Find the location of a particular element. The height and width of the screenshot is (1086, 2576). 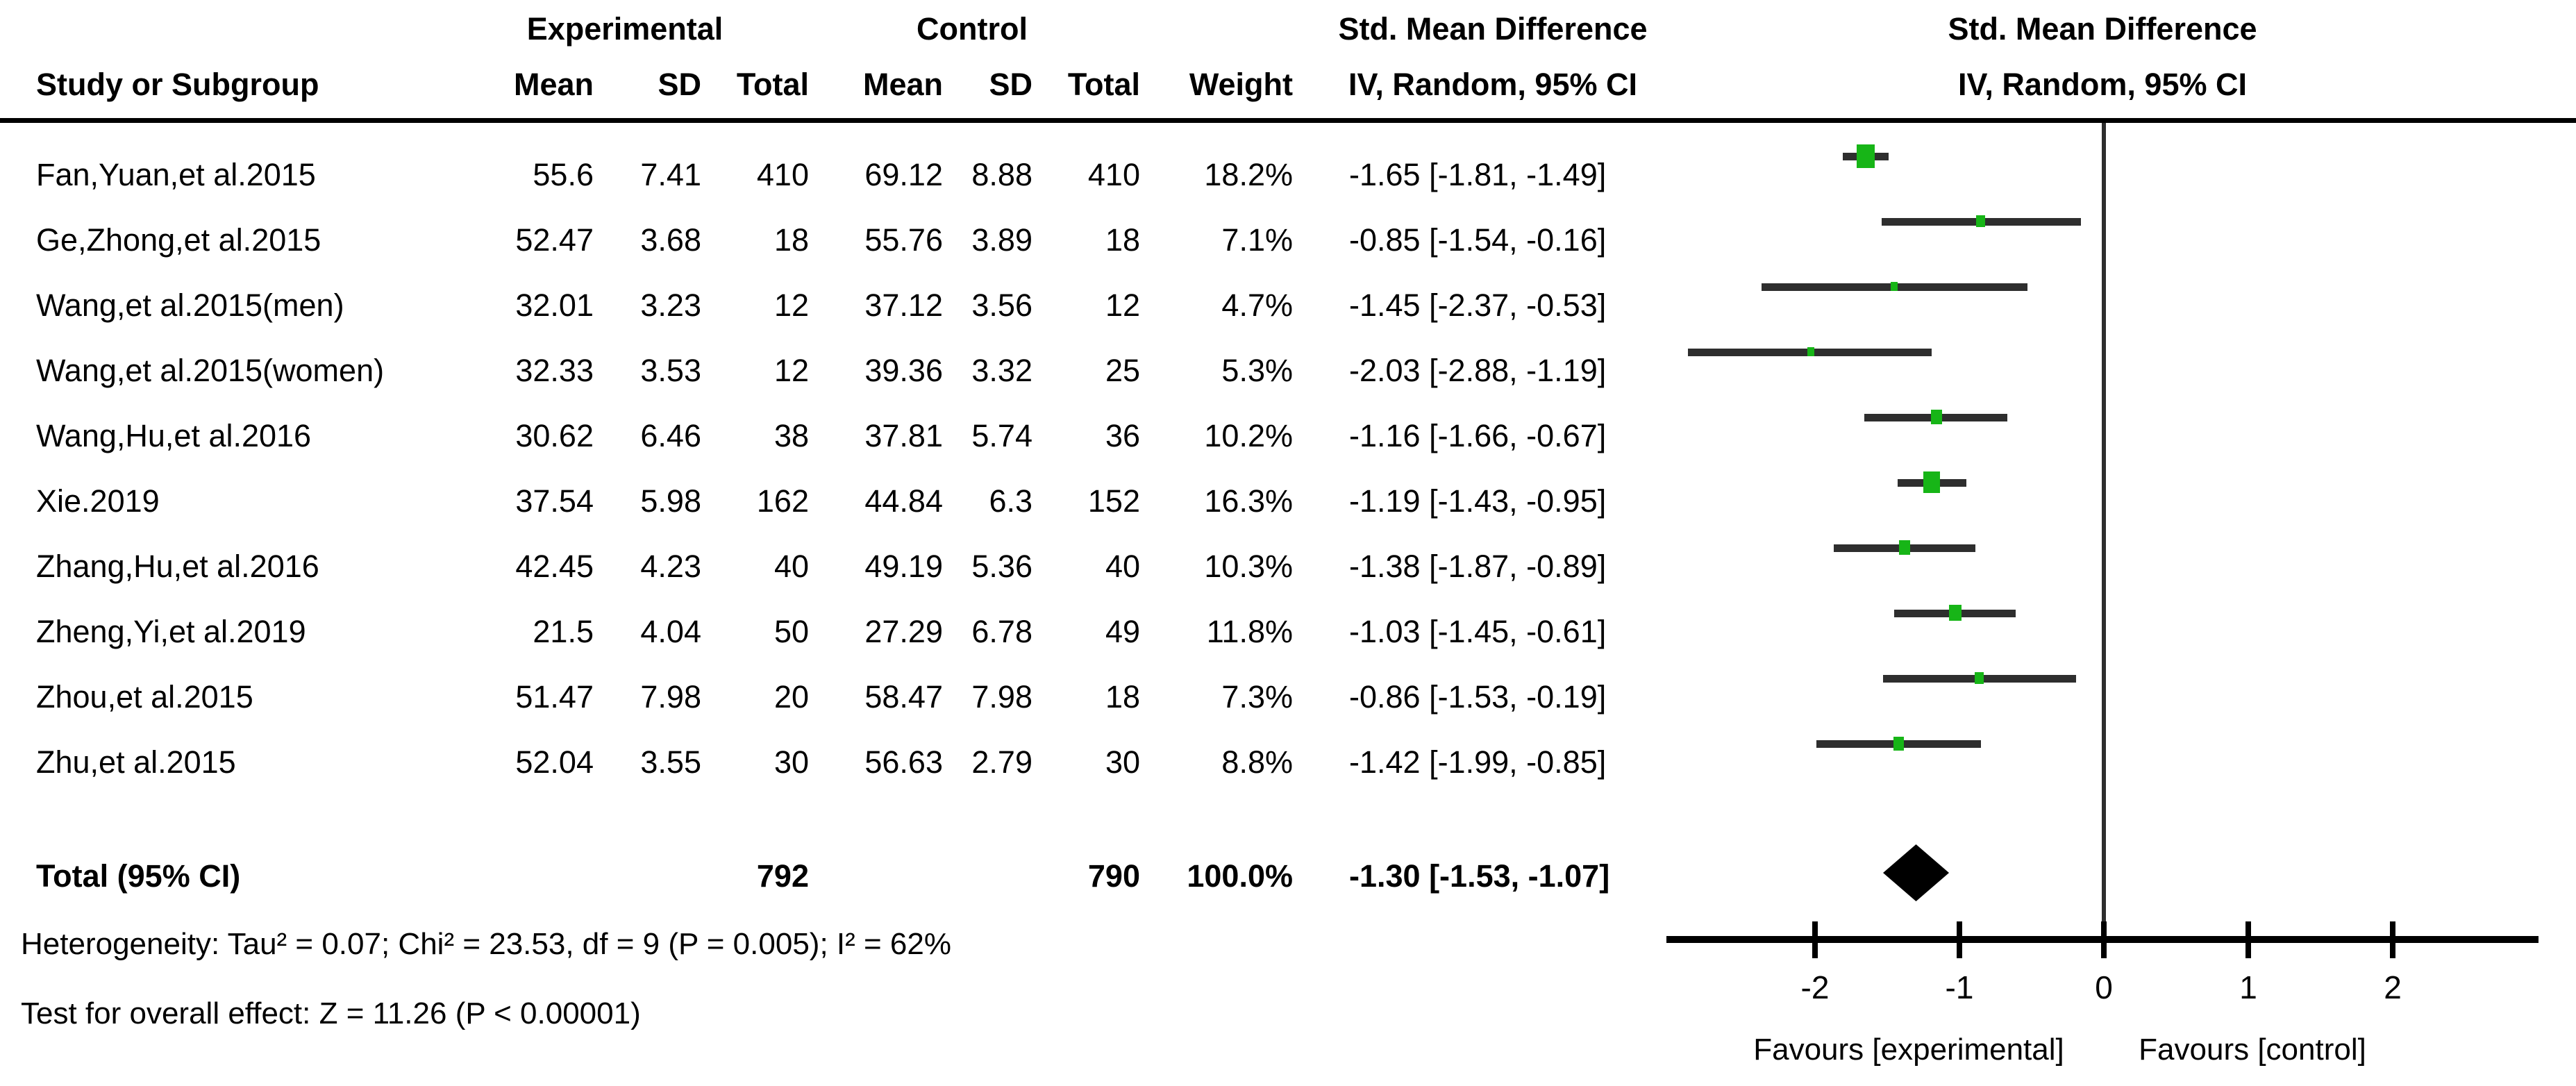

study-exp-total: 162 is located at coordinates (782, 501).